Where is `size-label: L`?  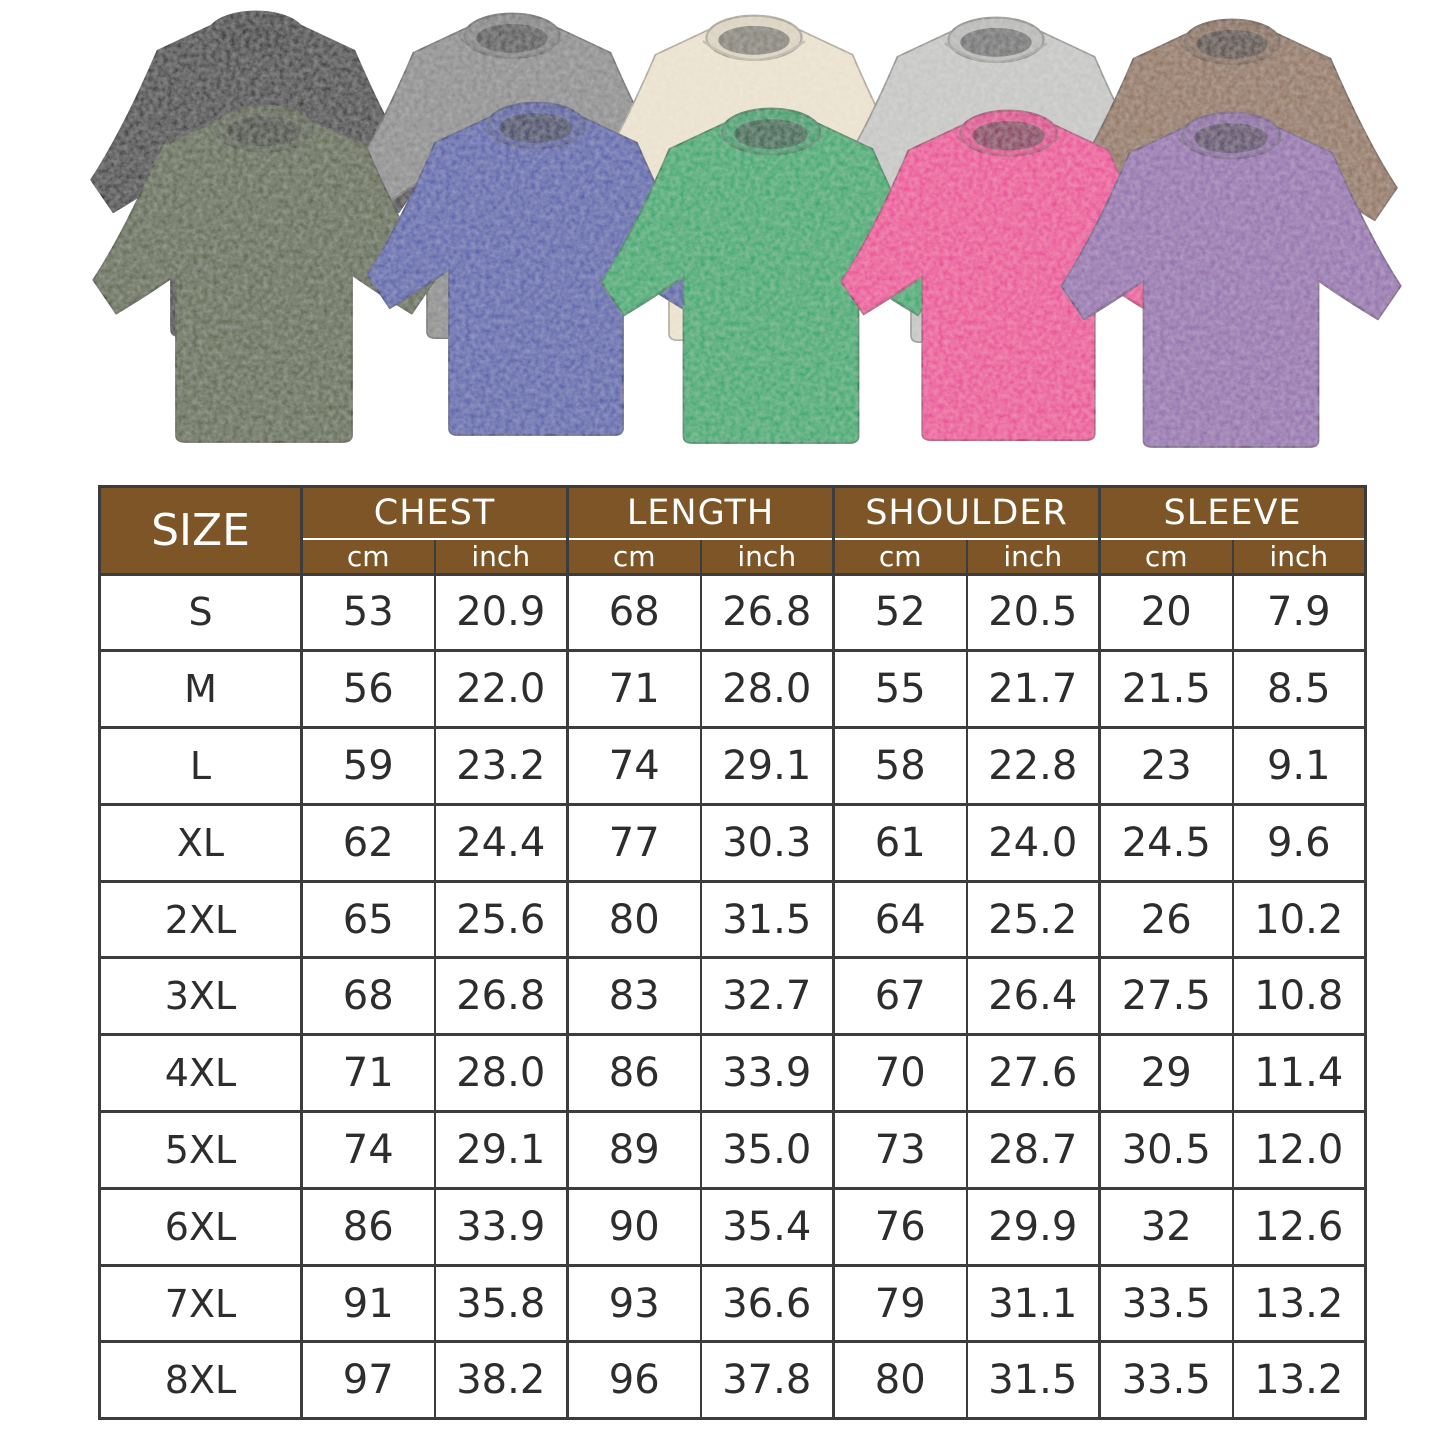 size-label: L is located at coordinates (200, 765).